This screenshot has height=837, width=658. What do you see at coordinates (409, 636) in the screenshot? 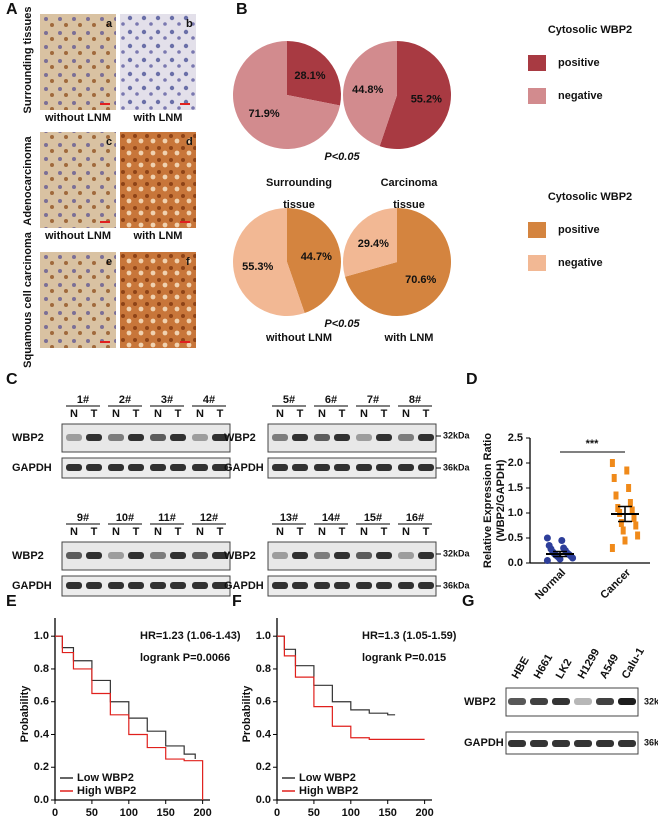
I see `annotation: HR=1.3 (1.05-1.59)` at bounding box center [409, 636].